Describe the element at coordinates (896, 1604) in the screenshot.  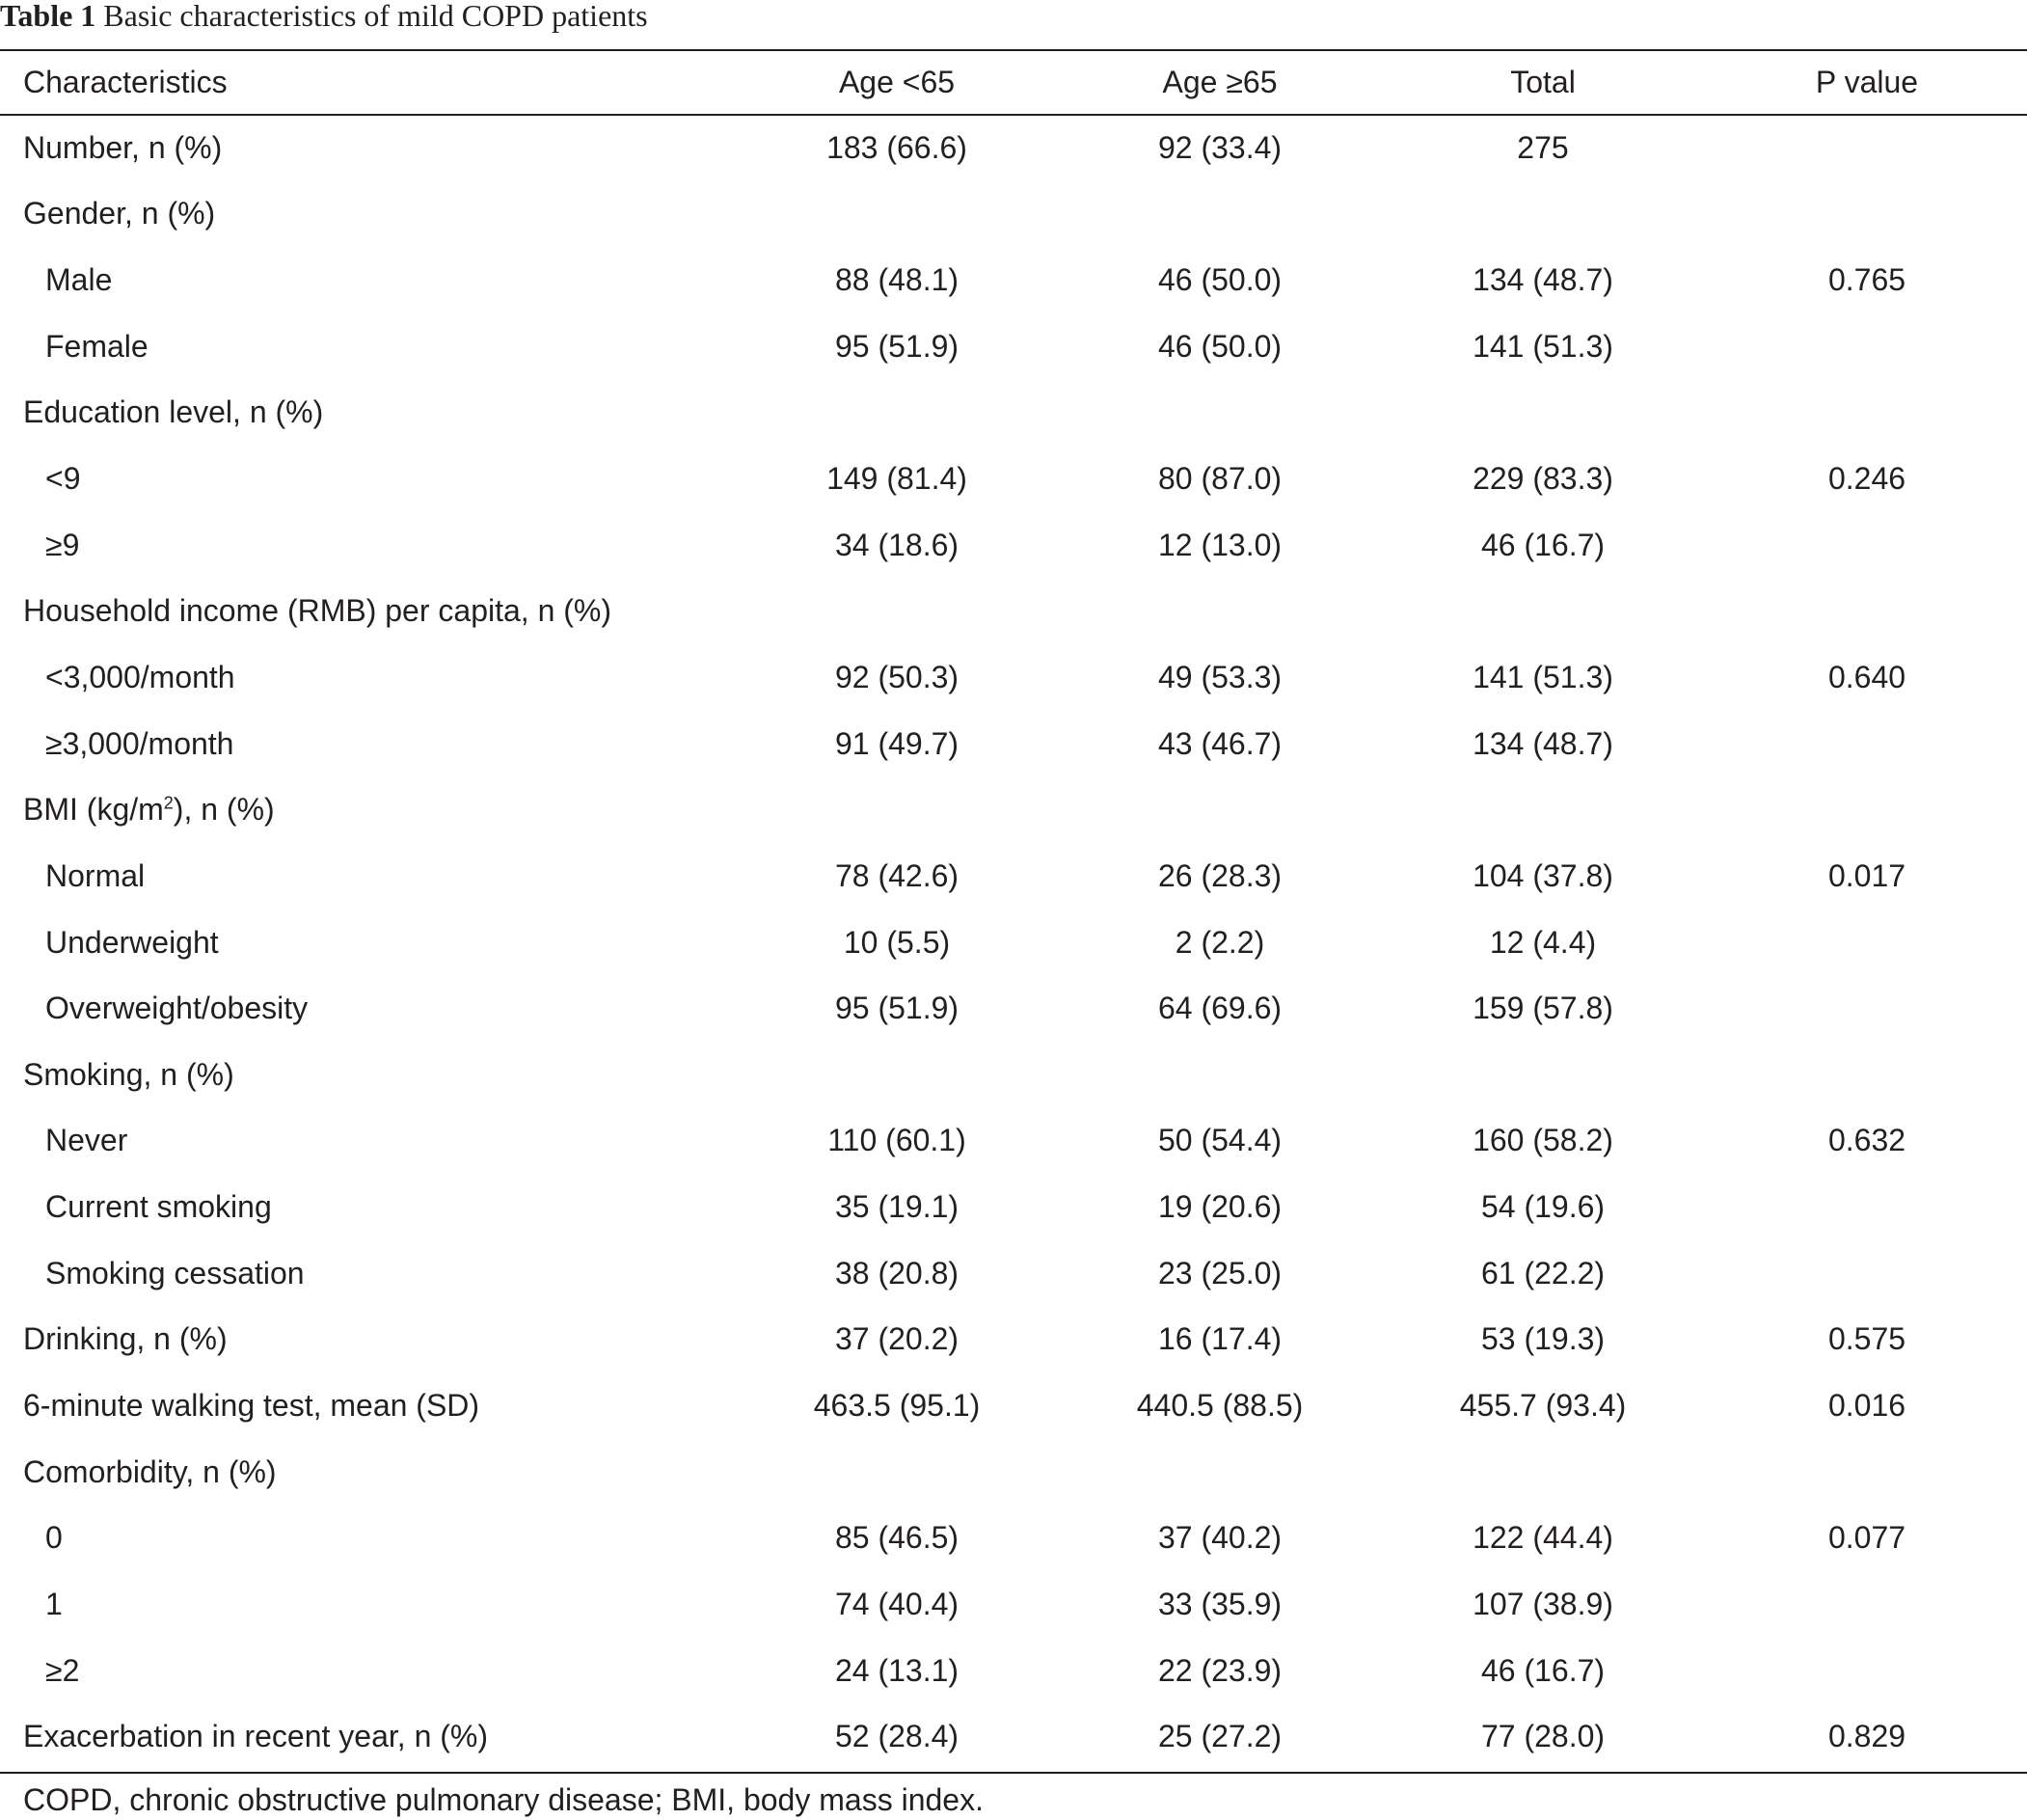
I see `cell-age-under-65: 74 (40.4)` at that location.